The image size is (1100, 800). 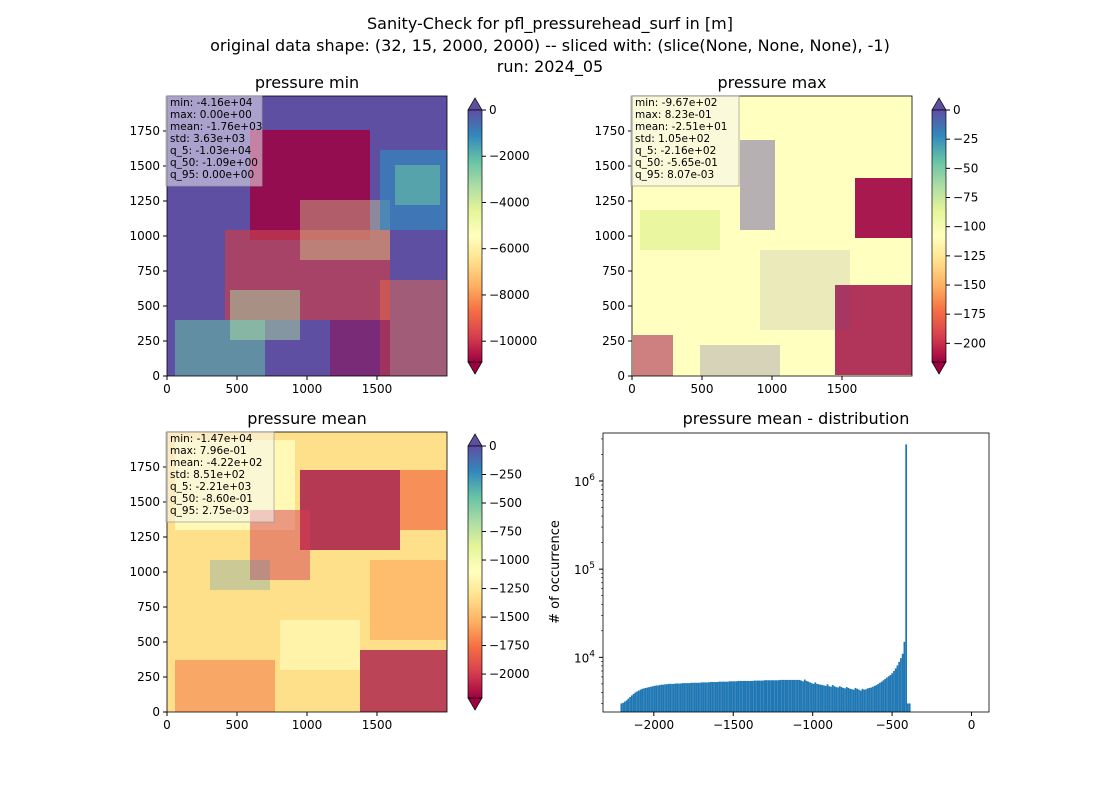 What do you see at coordinates (588, 571) in the screenshot?
I see `y-axis: 104 105 106` at bounding box center [588, 571].